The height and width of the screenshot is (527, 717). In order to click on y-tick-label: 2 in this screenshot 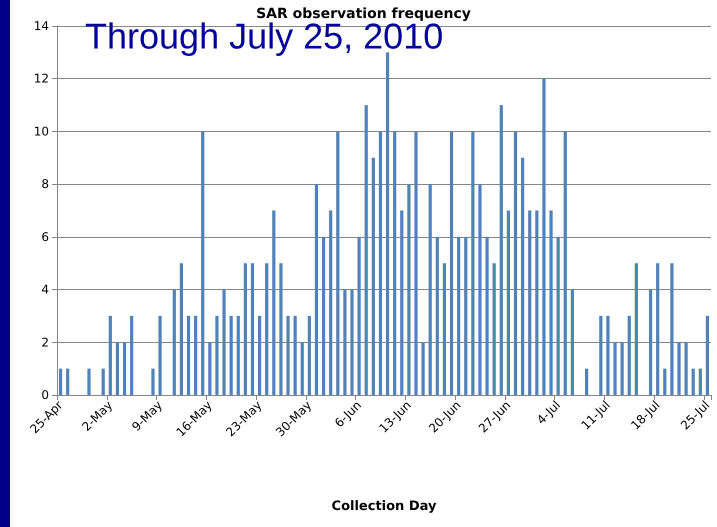, I will do `click(45, 342)`.